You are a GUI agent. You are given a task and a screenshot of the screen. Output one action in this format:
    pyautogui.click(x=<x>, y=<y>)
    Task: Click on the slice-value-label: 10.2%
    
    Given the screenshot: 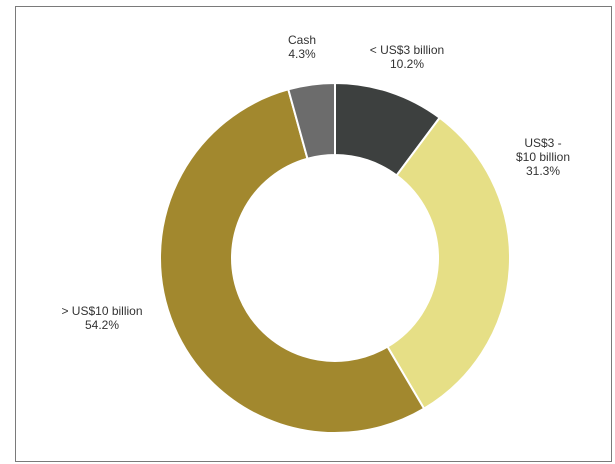 What is the action you would take?
    pyautogui.click(x=407, y=64)
    